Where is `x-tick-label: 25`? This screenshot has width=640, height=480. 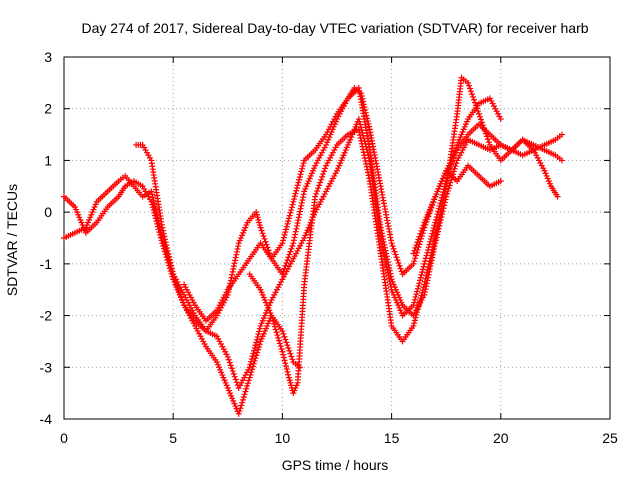
x-tick-label: 25 is located at coordinates (610, 438).